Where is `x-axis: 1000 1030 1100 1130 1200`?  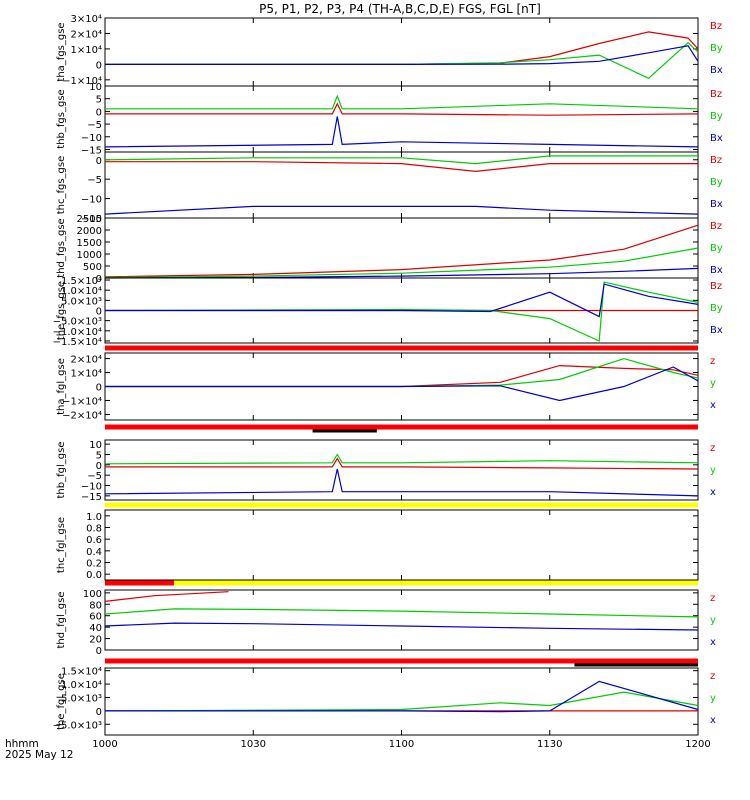 x-axis: 1000 1030 1100 1130 1200 is located at coordinates (401, 744).